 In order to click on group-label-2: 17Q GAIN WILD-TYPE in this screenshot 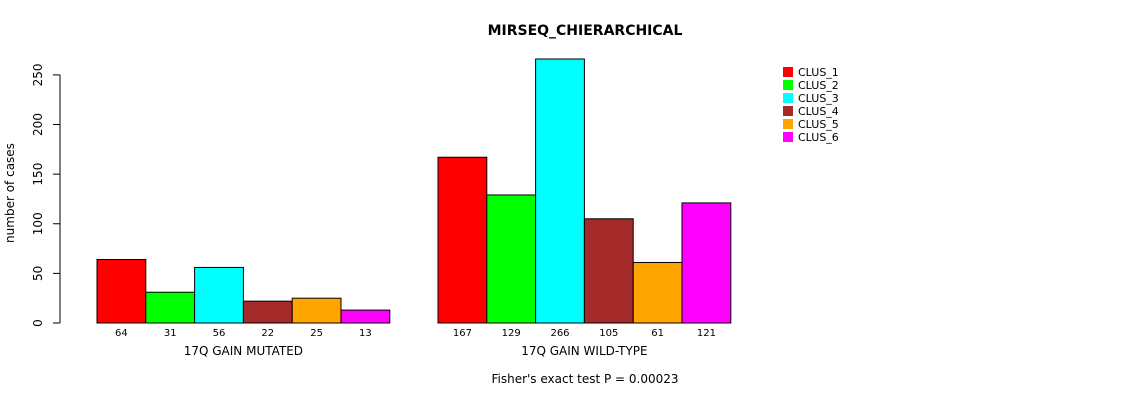, I will do `click(584, 351)`.